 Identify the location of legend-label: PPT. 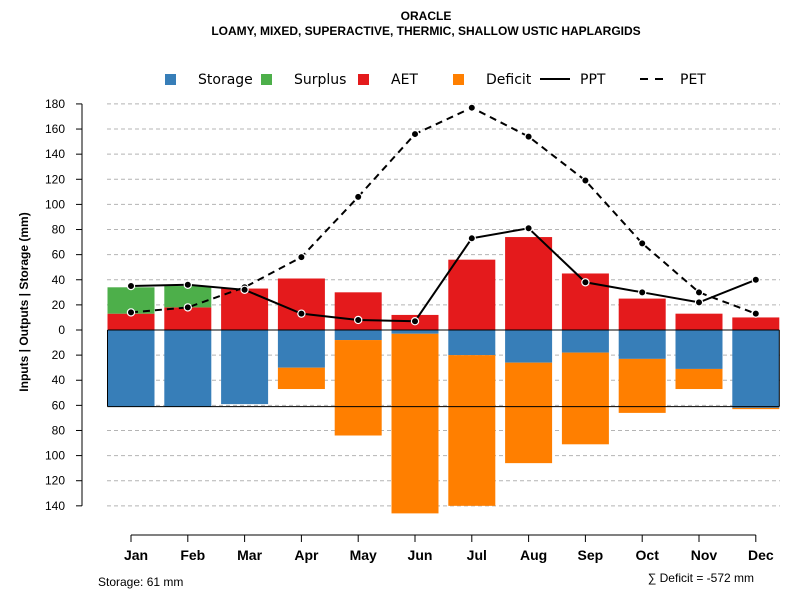
(593, 80).